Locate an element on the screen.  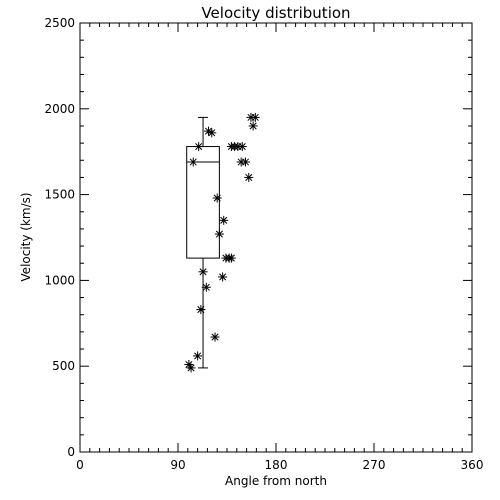
x-tick-label: 270 is located at coordinates (374, 465).